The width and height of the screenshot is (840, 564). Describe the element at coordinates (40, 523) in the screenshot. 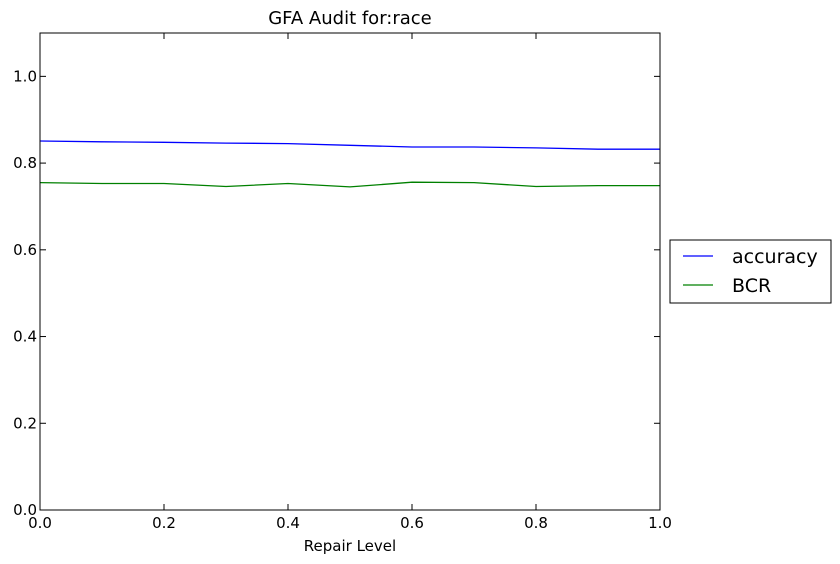

I see `x-tick-label: 0.0` at that location.